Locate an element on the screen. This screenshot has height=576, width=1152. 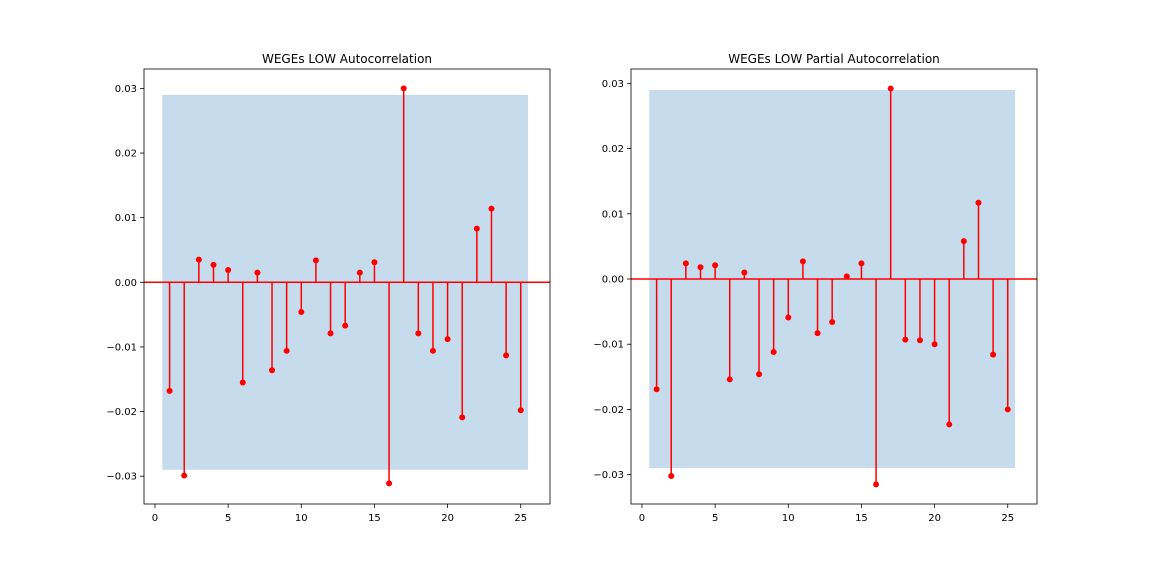
pacf-xtick-label: 10 is located at coordinates (788, 518).